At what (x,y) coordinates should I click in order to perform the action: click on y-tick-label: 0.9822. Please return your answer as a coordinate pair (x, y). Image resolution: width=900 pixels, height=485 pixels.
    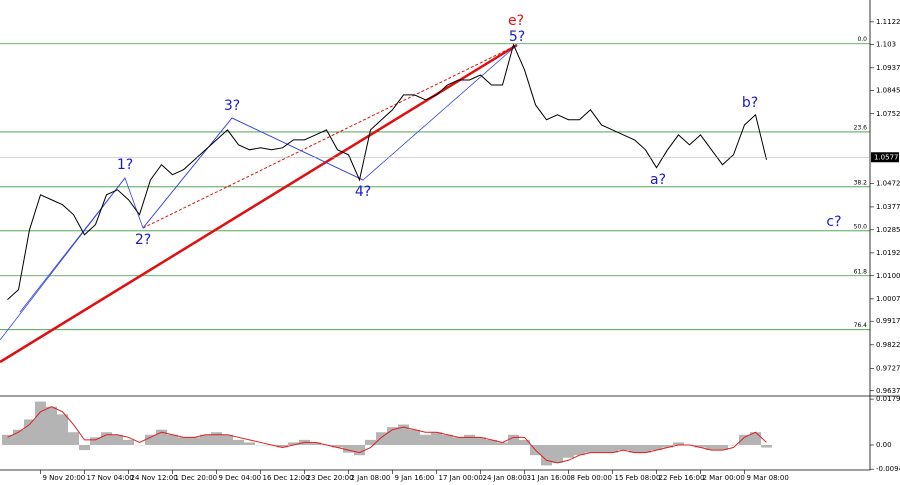
    Looking at the image, I should click on (888, 345).